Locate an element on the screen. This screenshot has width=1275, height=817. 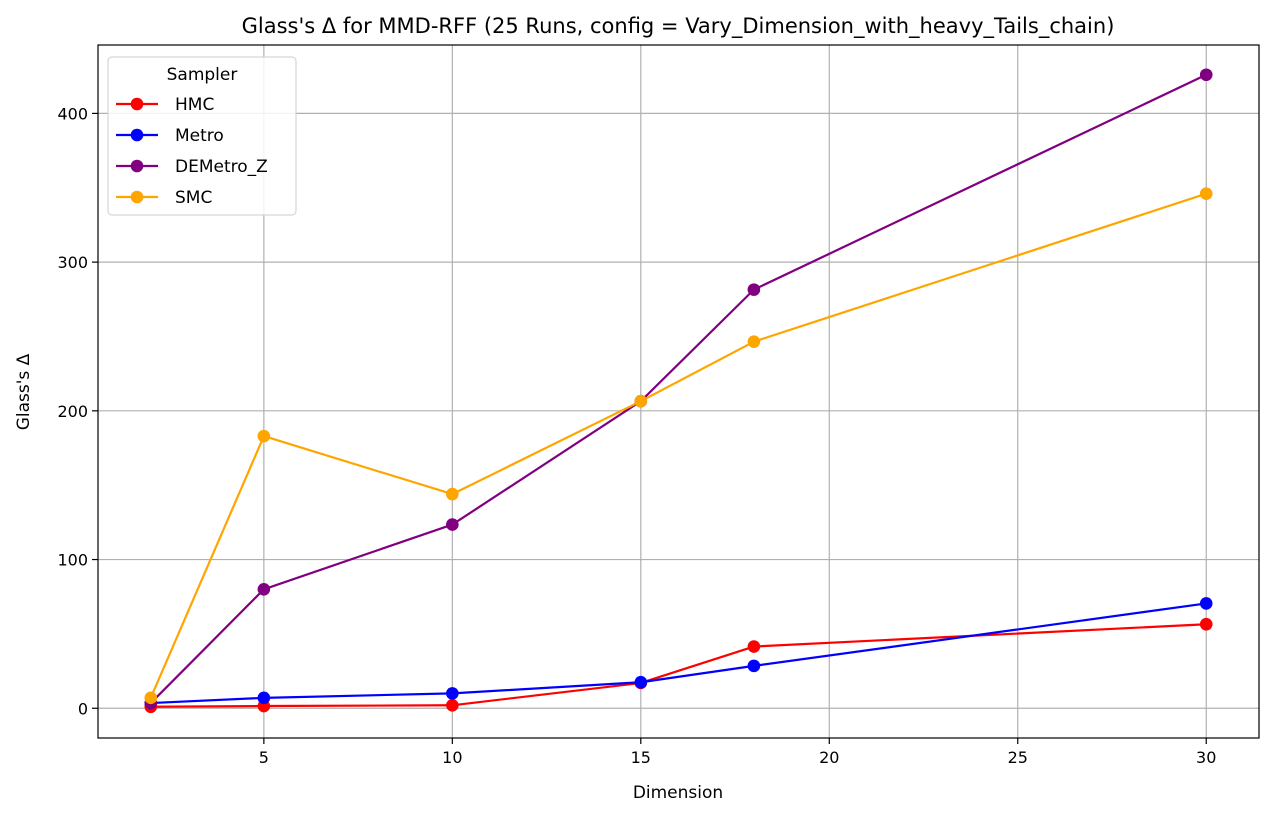
y-tick-label: 0 is located at coordinates (83, 708).